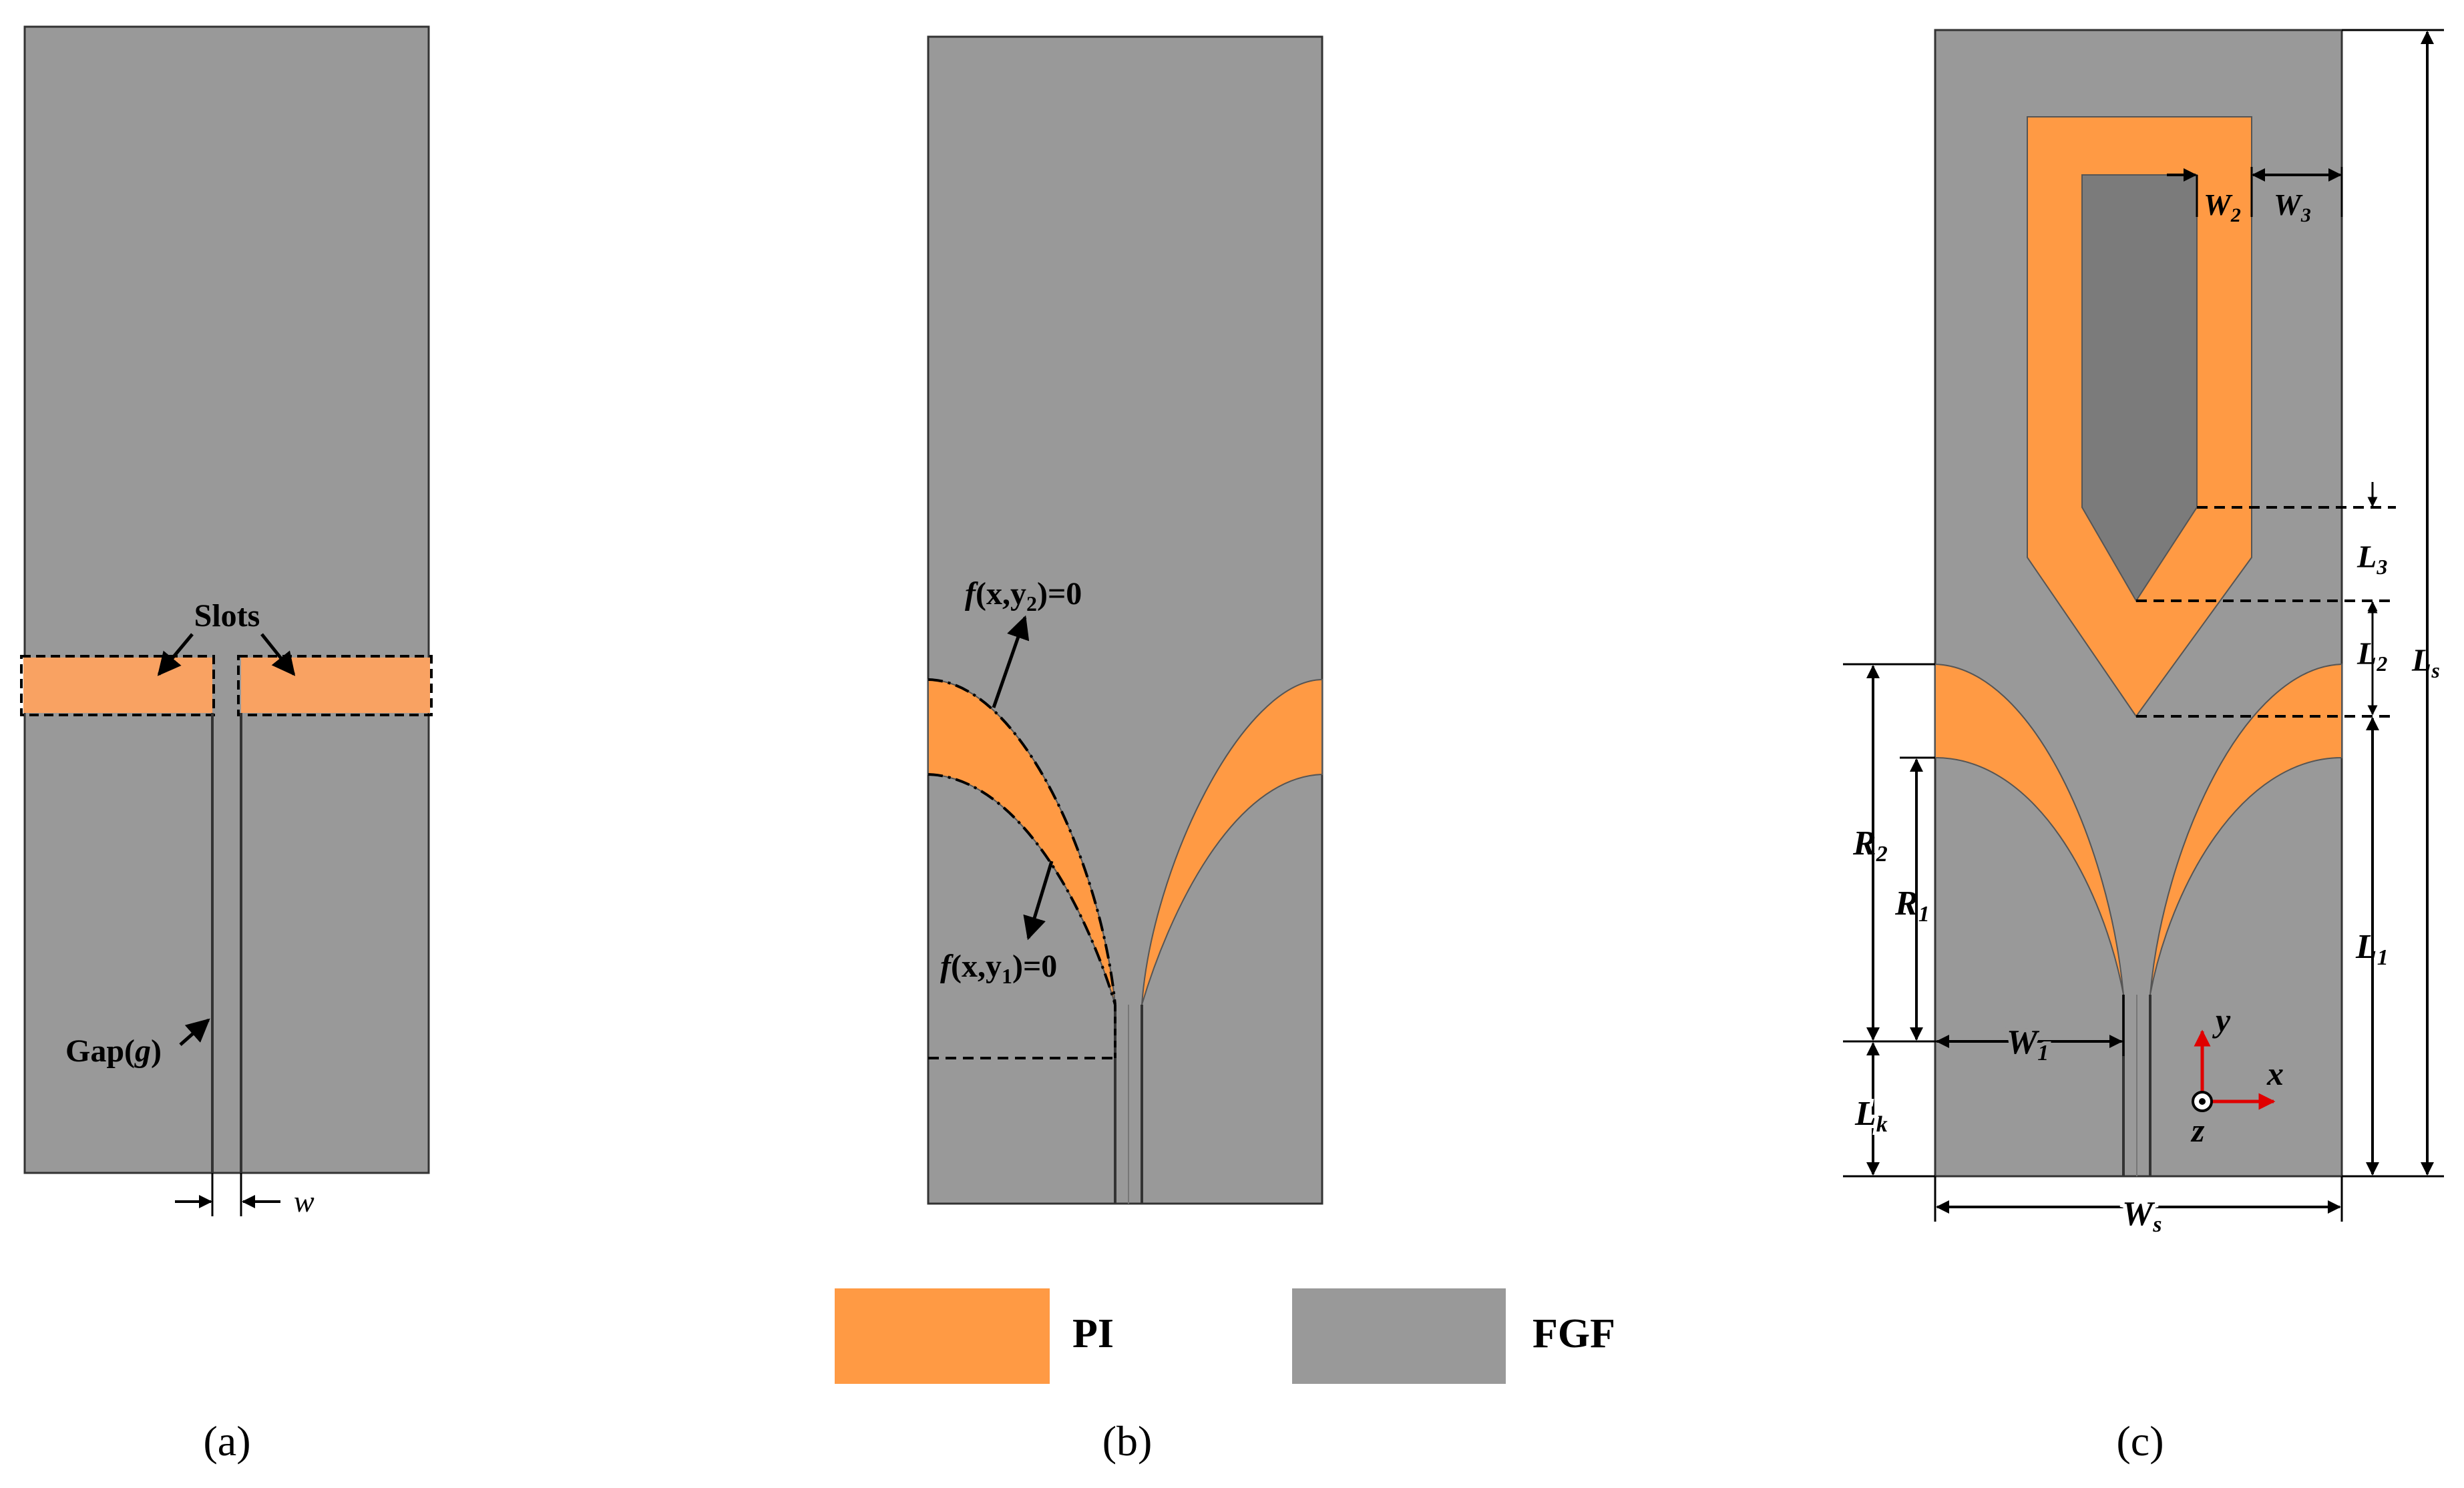 This screenshot has height=1488, width=2464. I want to click on panel-a-slot-right, so click(335, 685).